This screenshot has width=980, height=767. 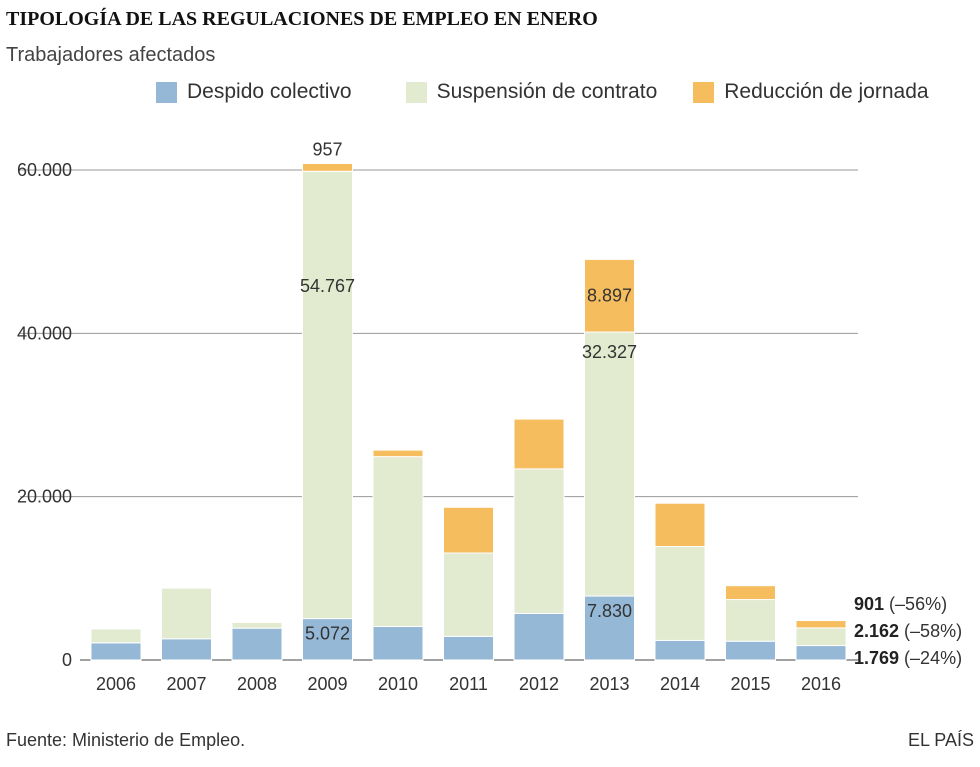 I want to click on x-tick-label-2014: 2014, so click(x=680, y=684).